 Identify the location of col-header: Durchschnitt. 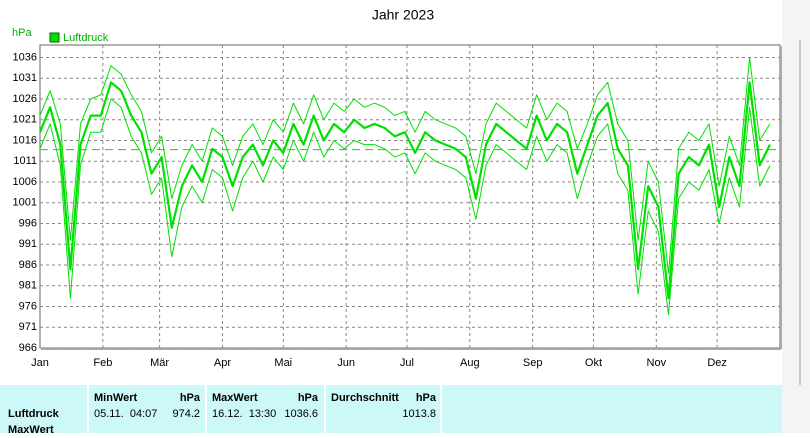
(365, 398).